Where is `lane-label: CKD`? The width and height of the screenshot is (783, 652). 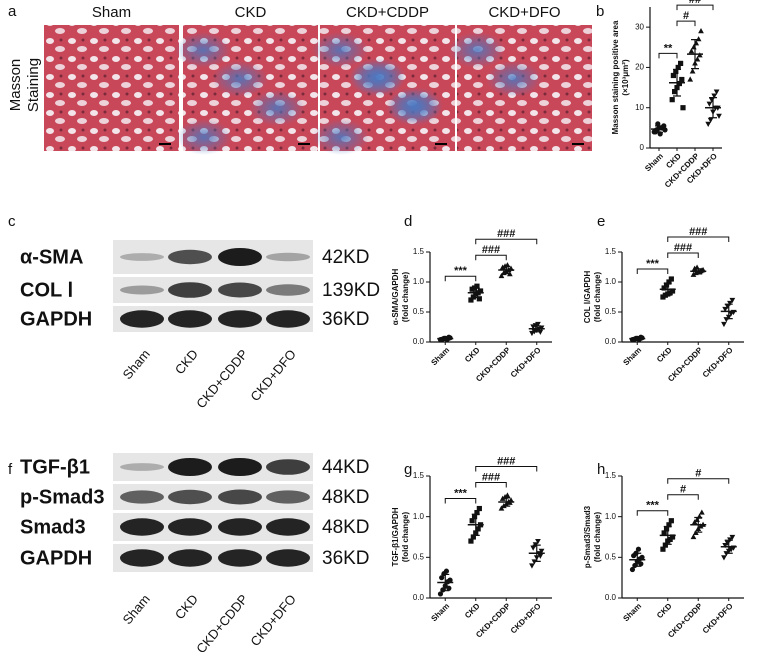
lane-label: CKD is located at coordinates (186, 606).